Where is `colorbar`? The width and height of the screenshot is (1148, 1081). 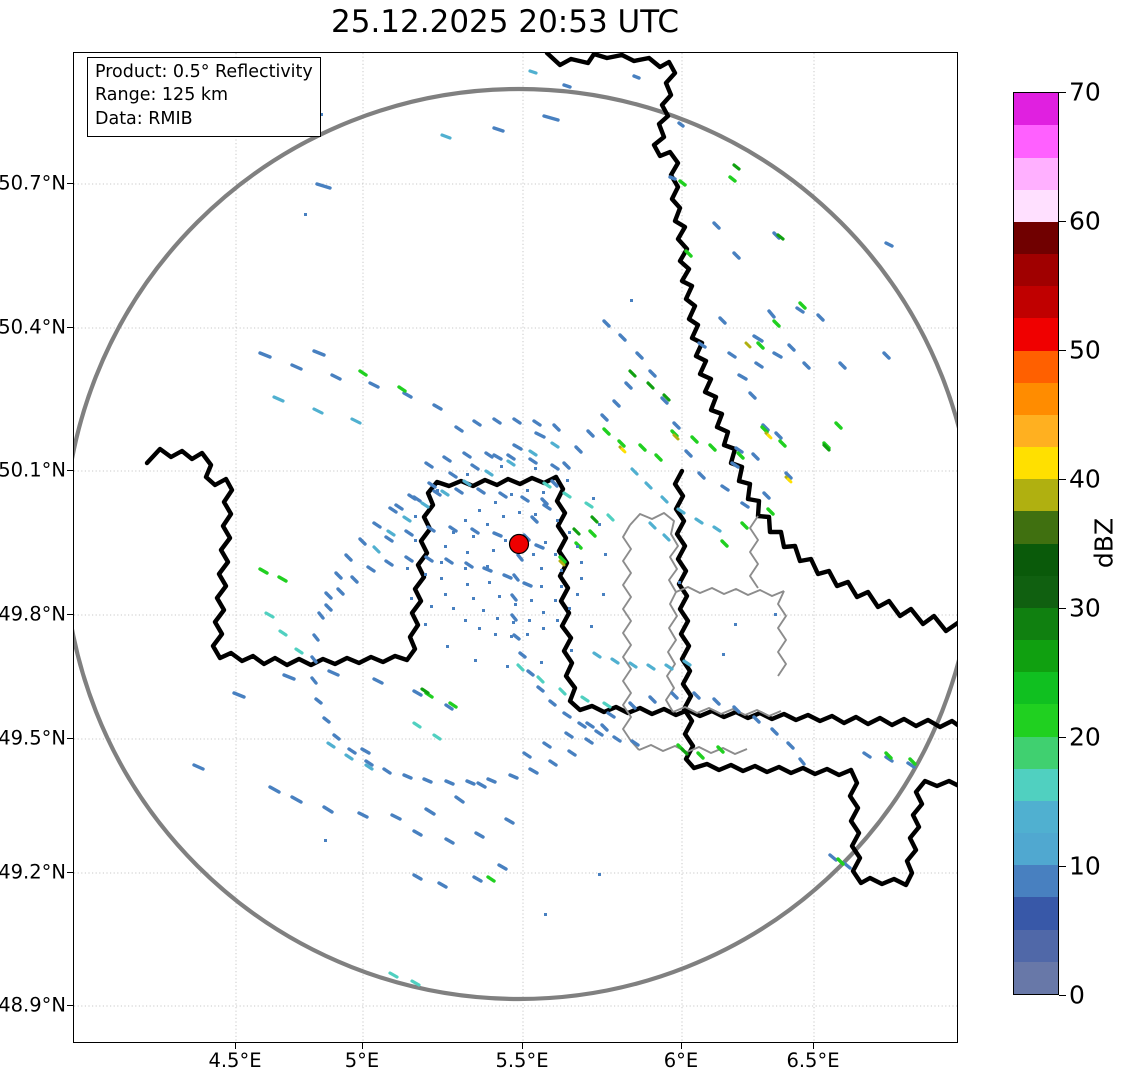
colorbar is located at coordinates (1036, 543).